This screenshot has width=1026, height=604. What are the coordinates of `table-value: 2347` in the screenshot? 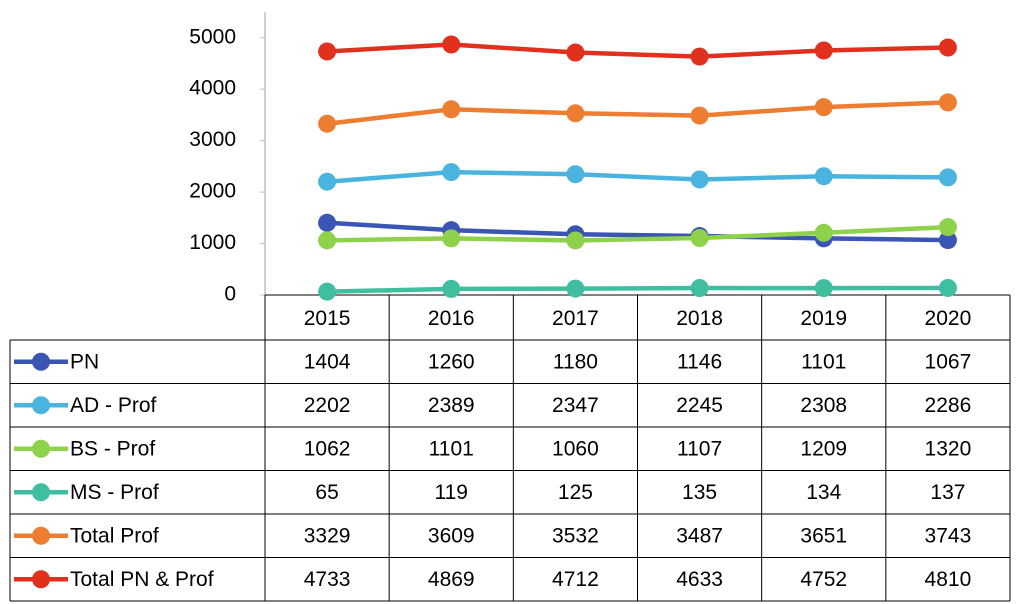 It's located at (575, 405).